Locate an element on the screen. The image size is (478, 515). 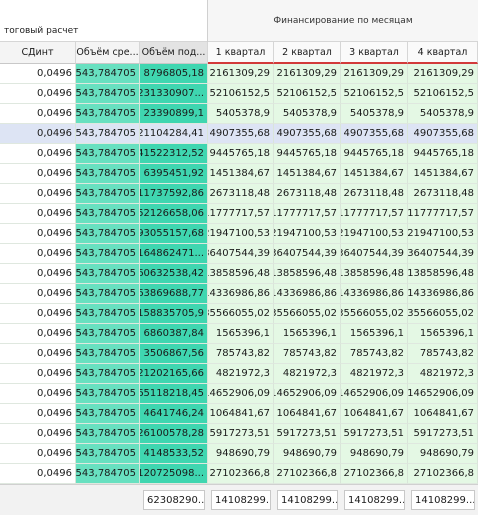
cell-q2: 27102366,8 is located at coordinates (307, 474).